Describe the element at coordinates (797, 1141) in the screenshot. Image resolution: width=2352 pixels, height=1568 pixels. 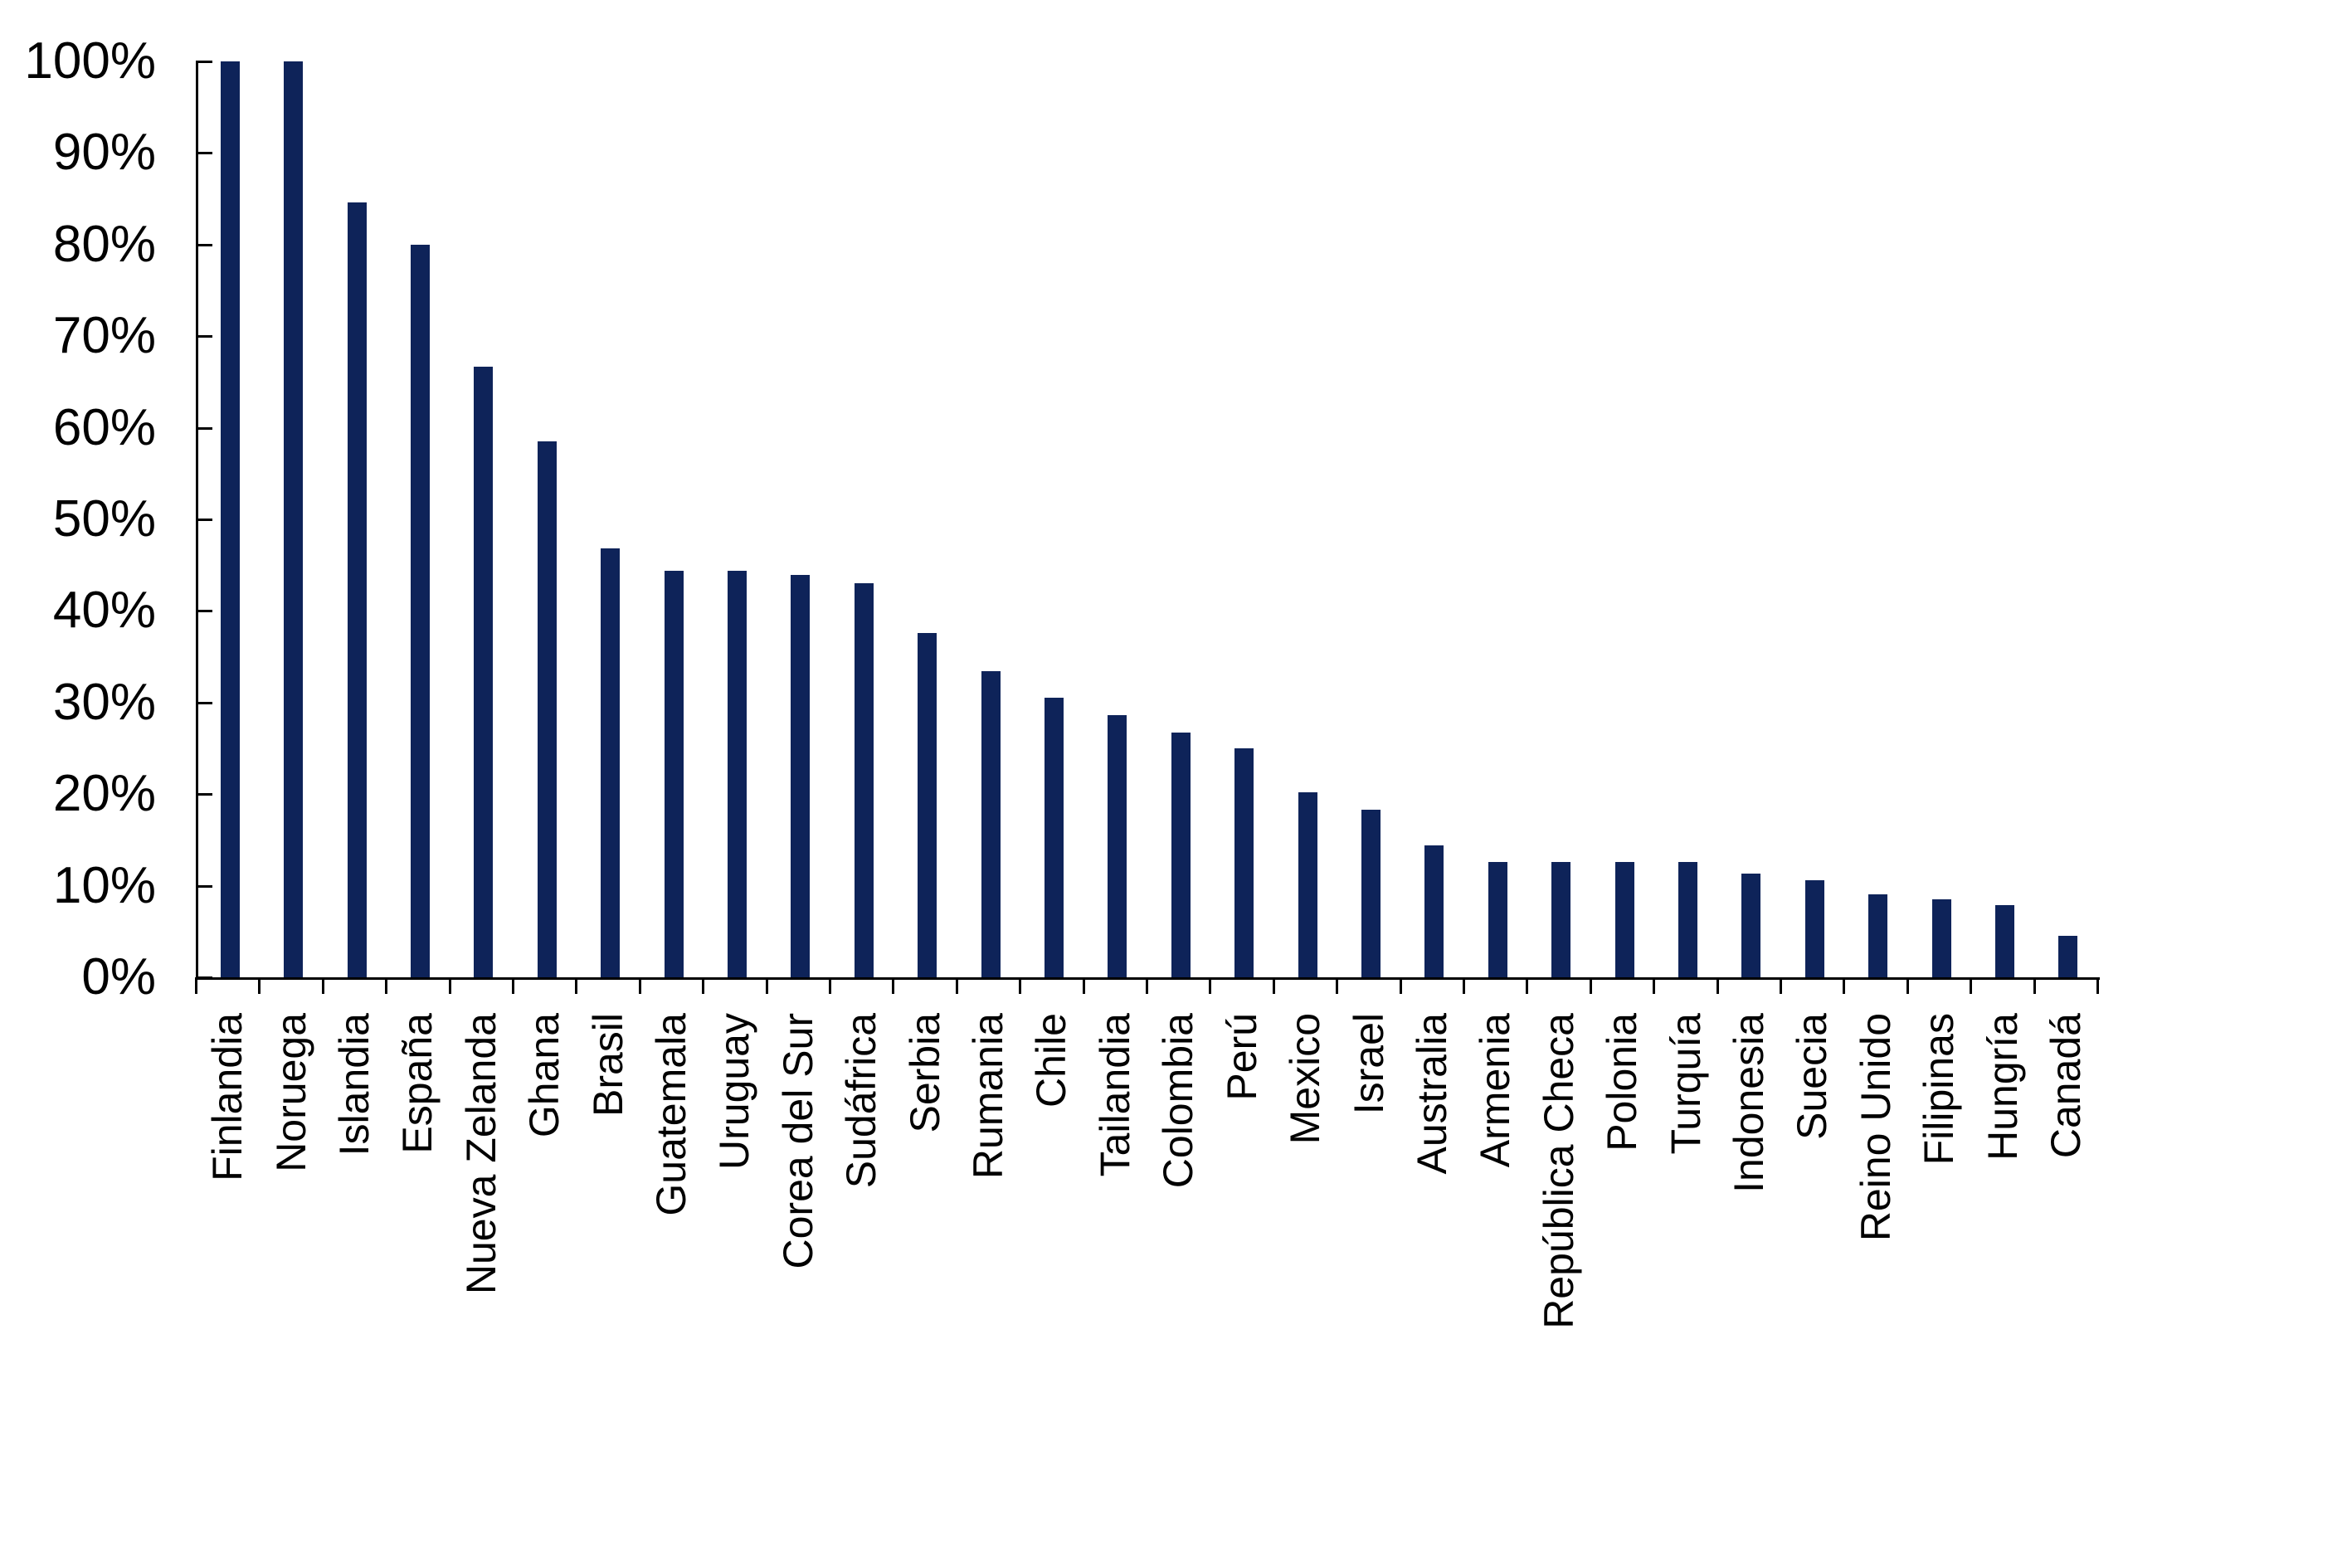
I see `x-label-corea-del-sur: Corea del Sur` at that location.